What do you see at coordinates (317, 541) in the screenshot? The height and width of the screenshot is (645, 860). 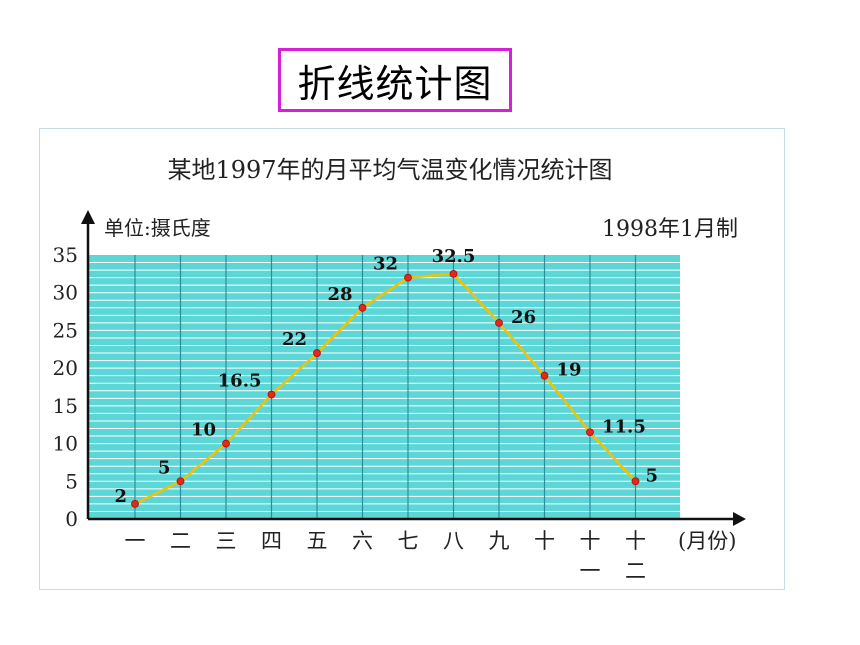 I see `x-tick-label: 五` at bounding box center [317, 541].